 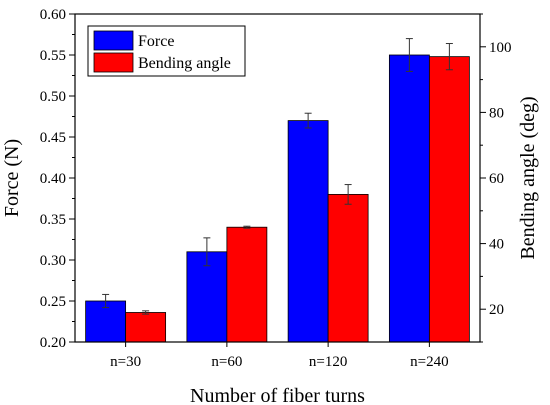 I want to click on y-tick-label: 0.25, so click(x=53, y=302).